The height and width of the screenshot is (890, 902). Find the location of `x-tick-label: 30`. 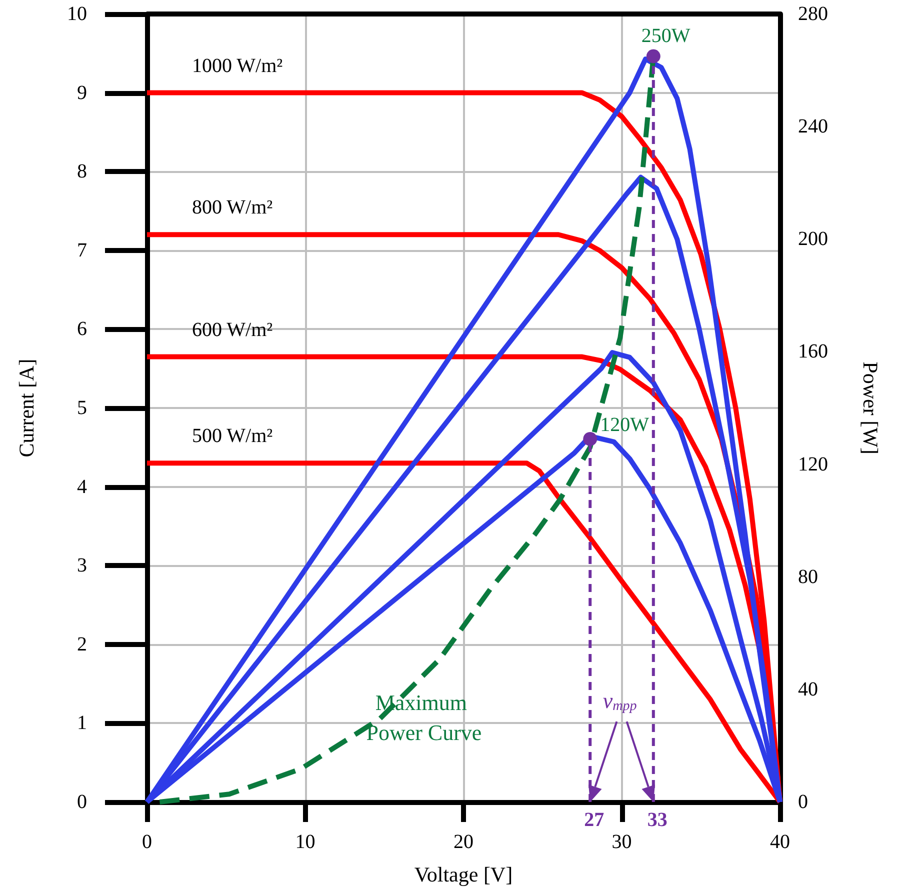

x-tick-label: 30 is located at coordinates (622, 842).